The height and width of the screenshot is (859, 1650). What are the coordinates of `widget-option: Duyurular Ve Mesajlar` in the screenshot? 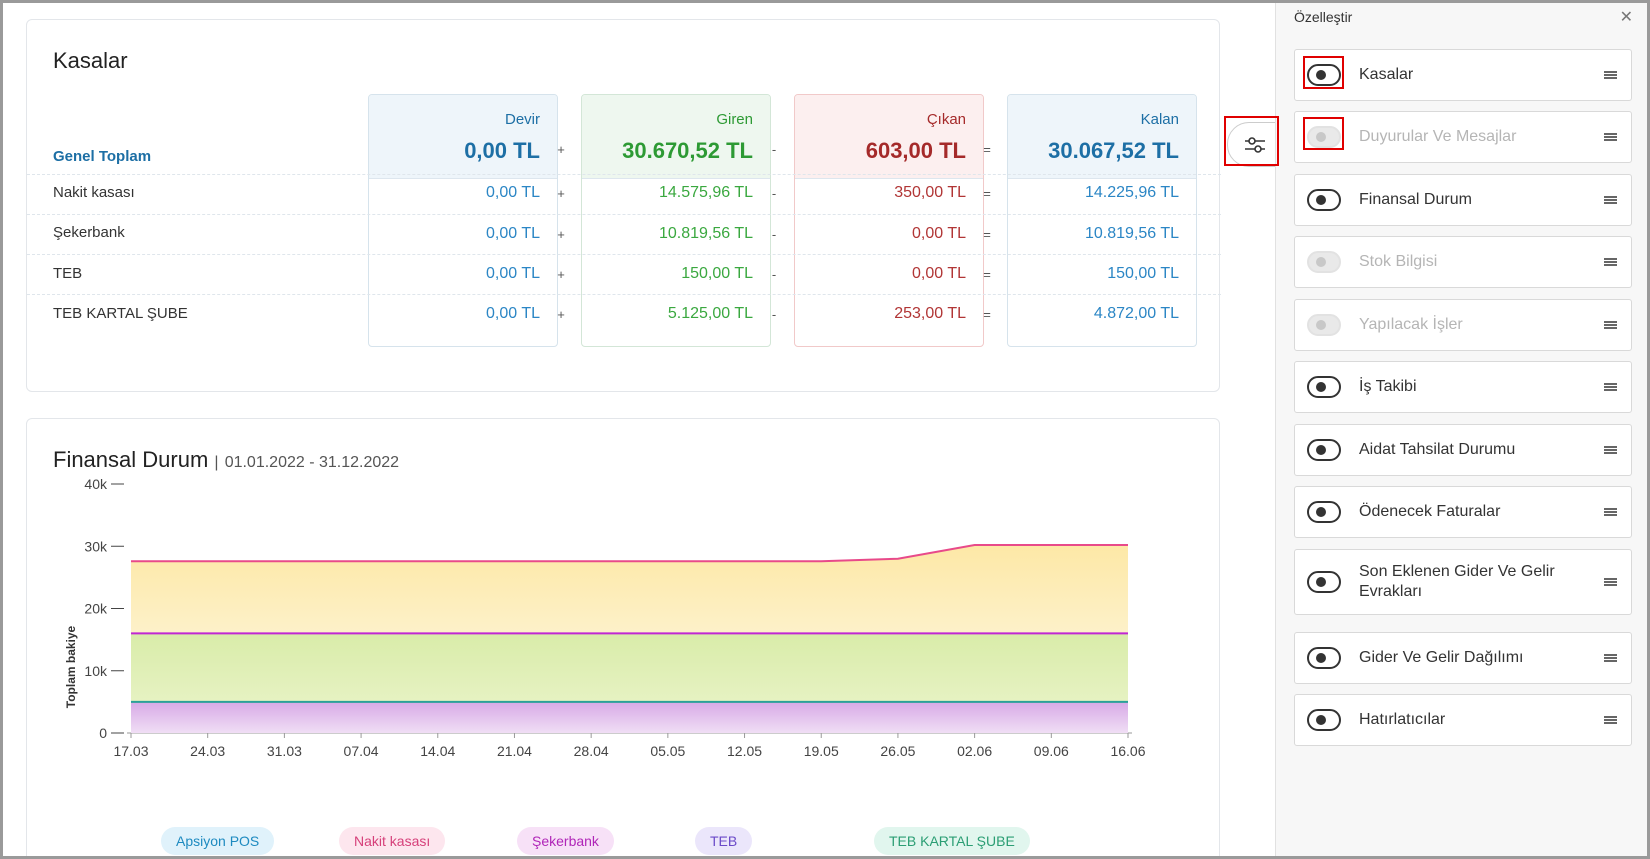 It's located at (1463, 137).